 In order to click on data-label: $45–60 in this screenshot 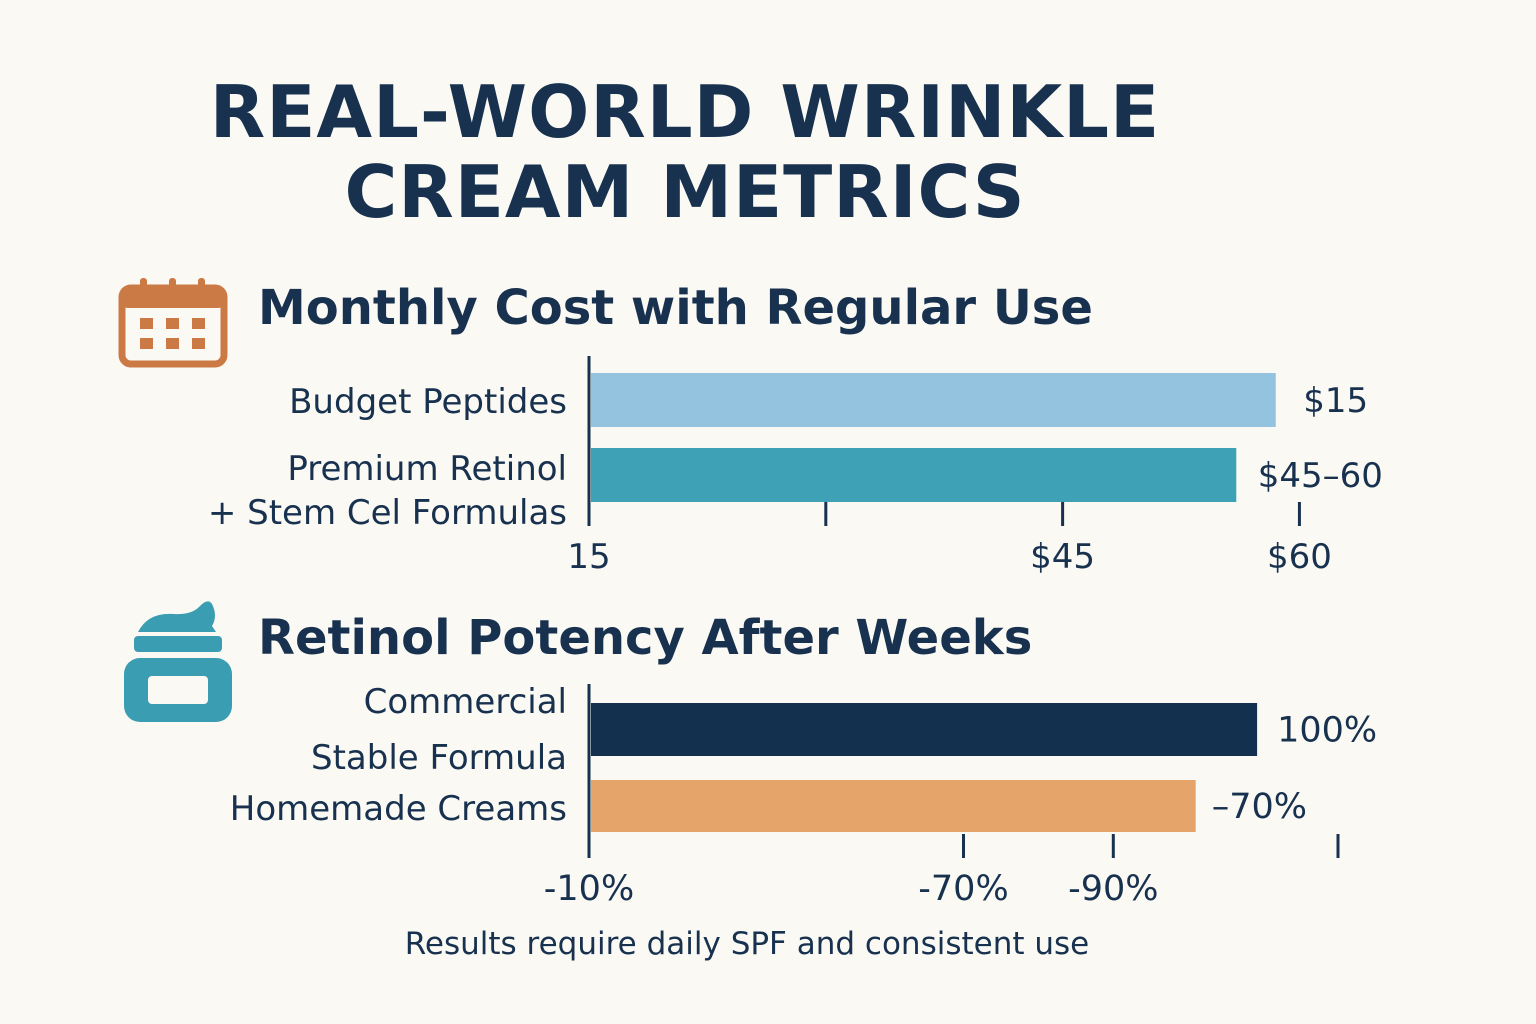, I will do `click(1320, 476)`.